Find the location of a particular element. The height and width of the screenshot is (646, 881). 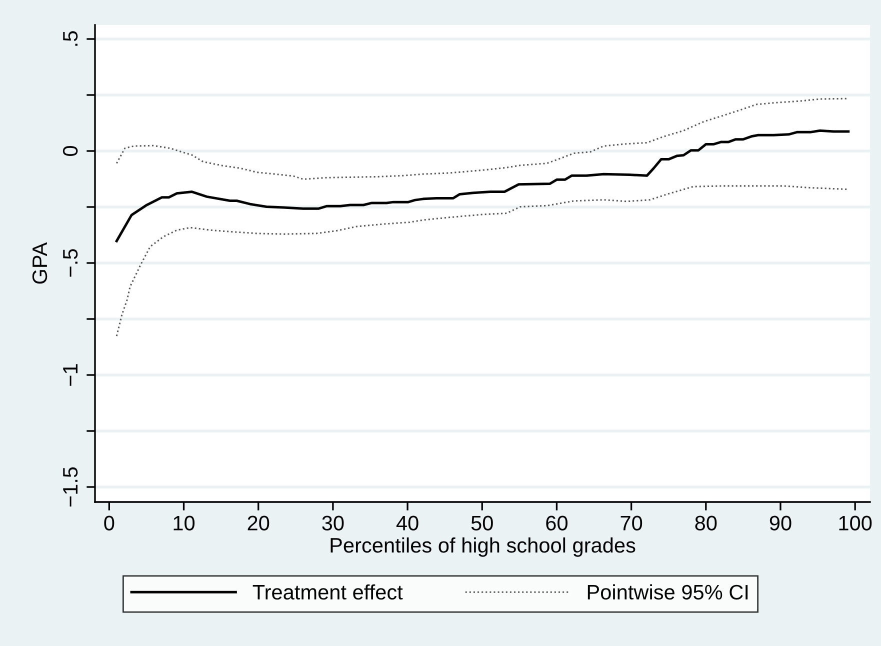

x-tick-label: 40 is located at coordinates (407, 523).